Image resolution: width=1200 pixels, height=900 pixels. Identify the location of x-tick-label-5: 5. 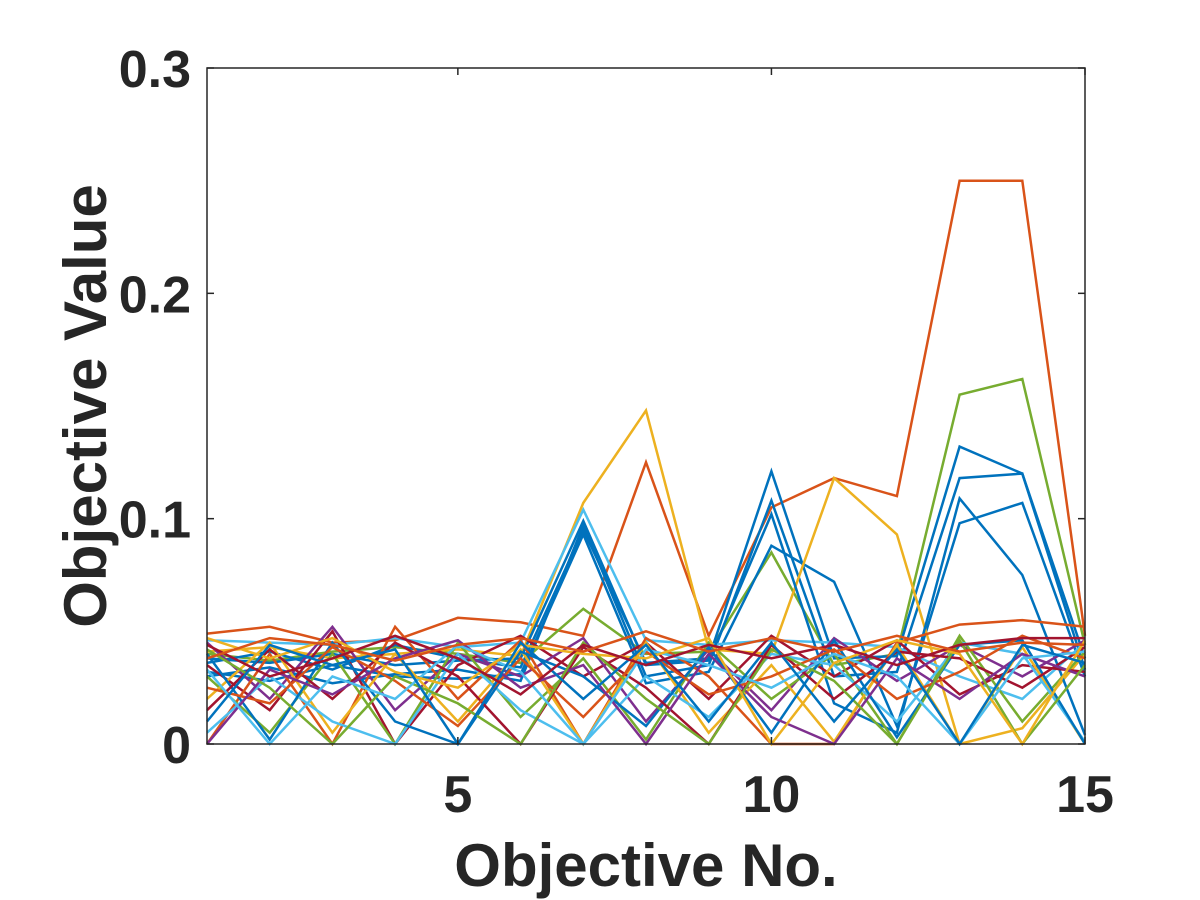
(457, 795).